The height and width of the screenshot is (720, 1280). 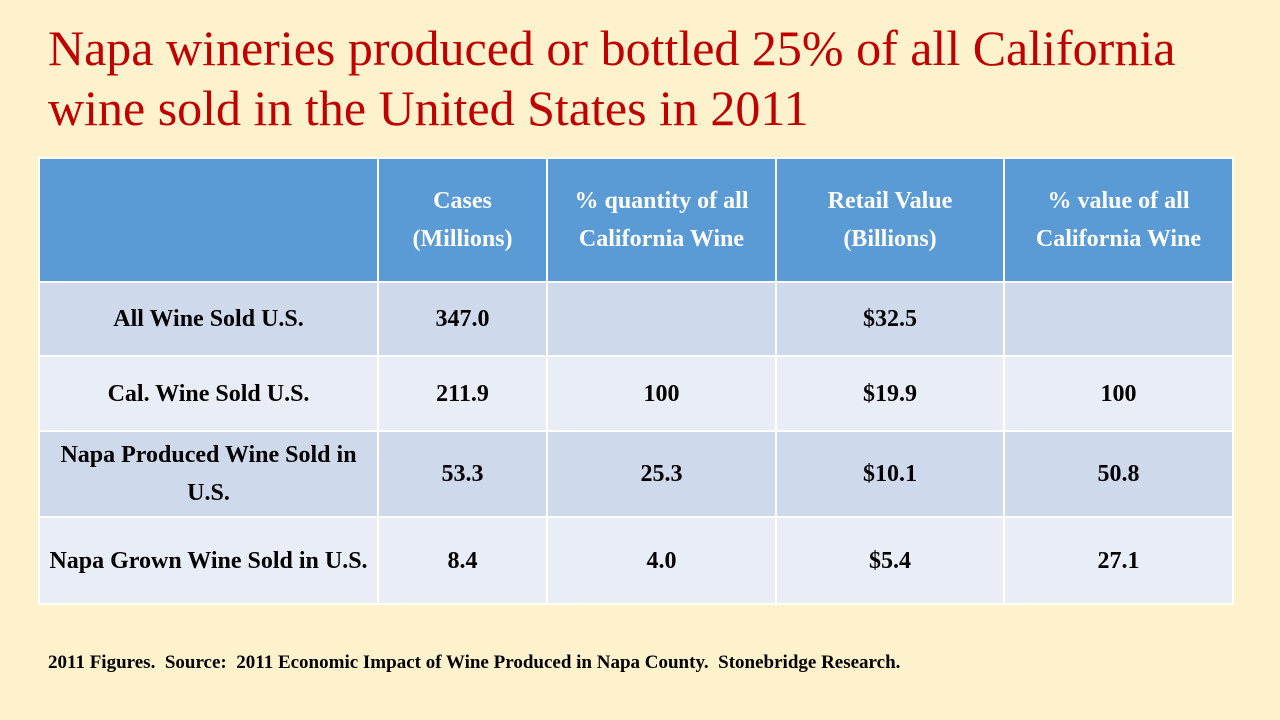 What do you see at coordinates (890, 319) in the screenshot?
I see `table-cell: $32.5` at bounding box center [890, 319].